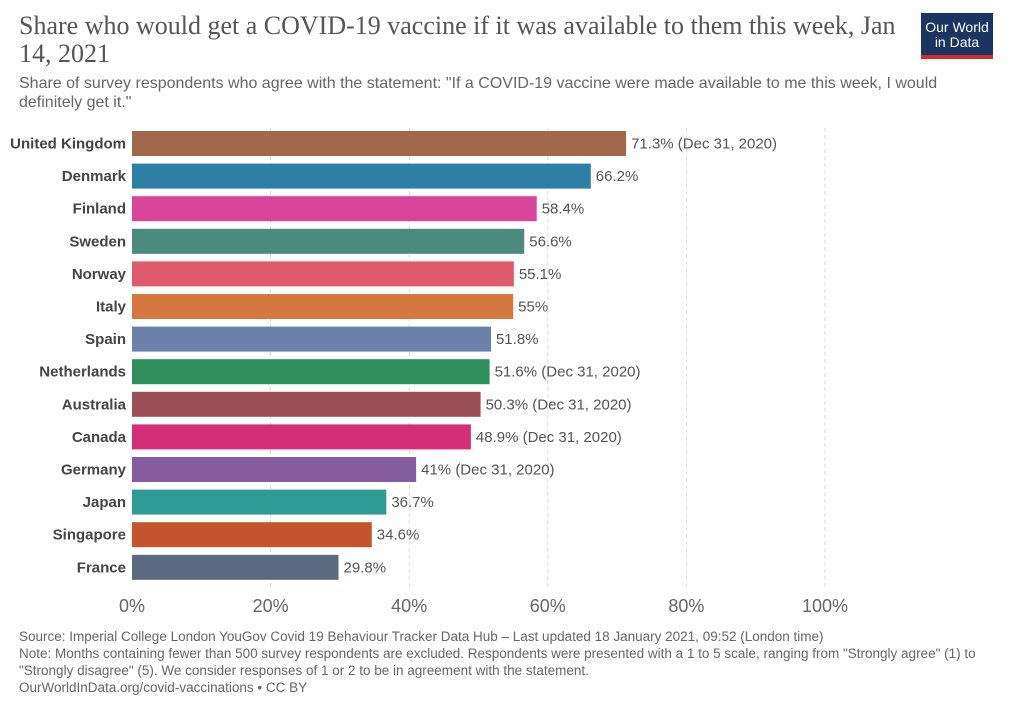  Describe the element at coordinates (82, 372) in the screenshot. I see `category-label: Netherlands` at that location.